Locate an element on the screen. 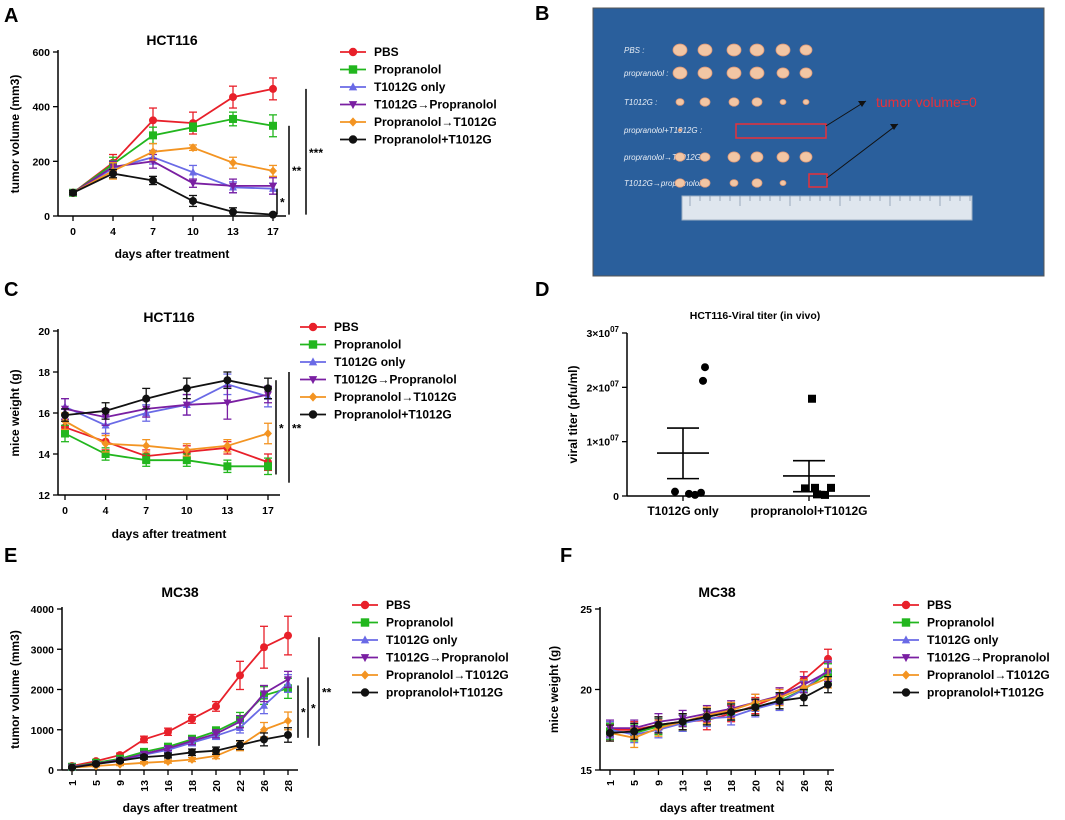  chart-f-x-tick-label: 26 is located at coordinates (805, 786).